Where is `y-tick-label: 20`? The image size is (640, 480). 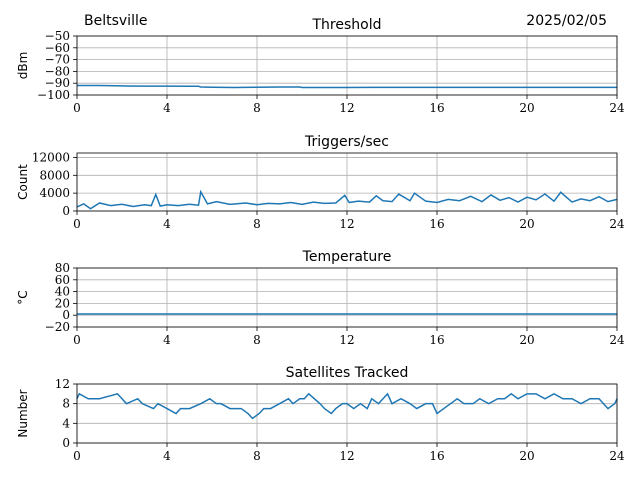 y-tick-label: 20 is located at coordinates (62, 303).